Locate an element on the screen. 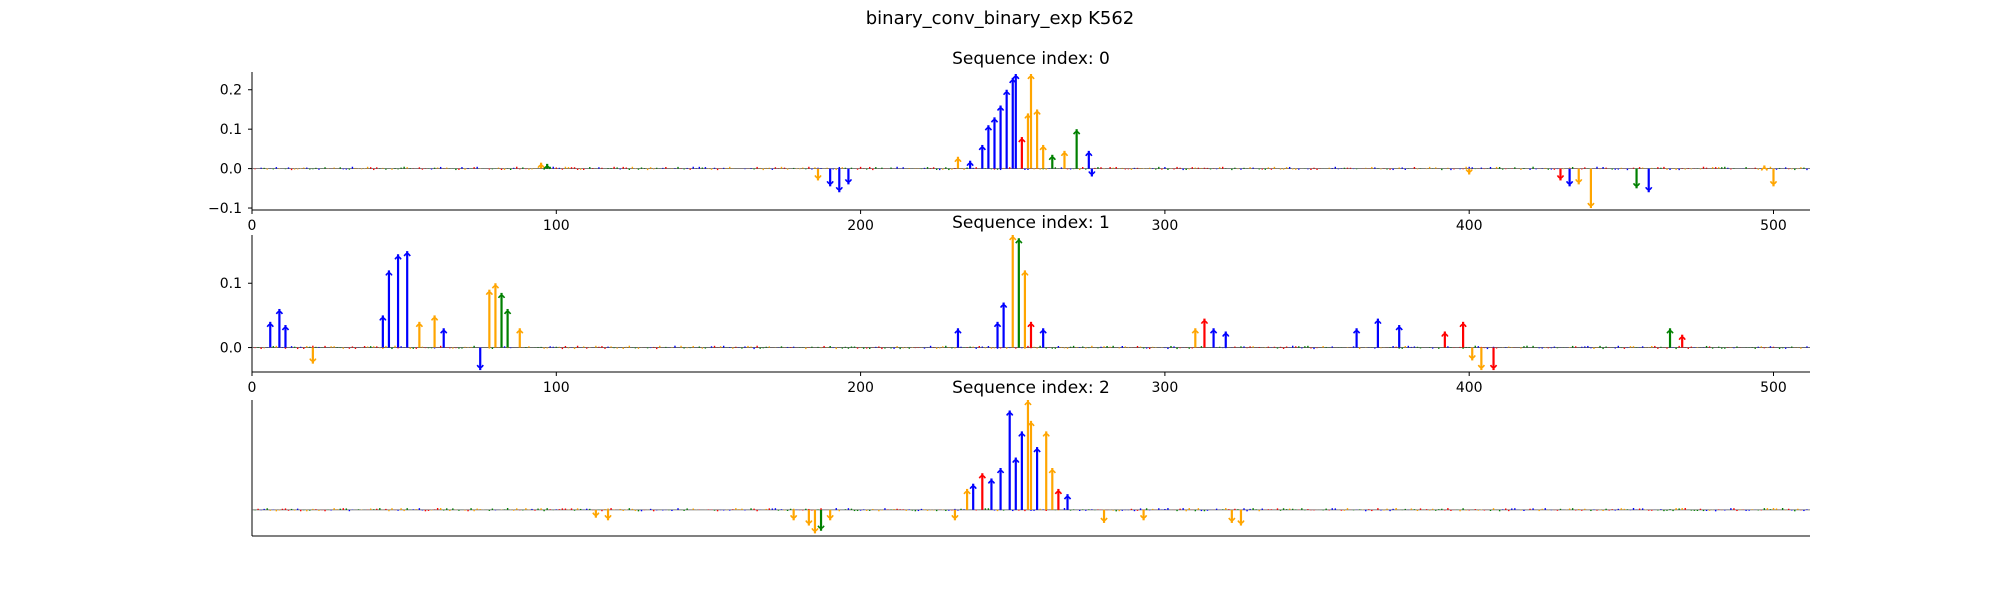  y-tick-label: −0.1 is located at coordinates (225, 209).